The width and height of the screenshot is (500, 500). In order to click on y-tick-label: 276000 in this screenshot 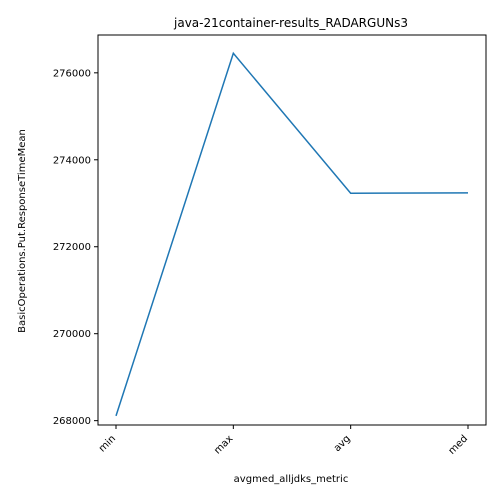, I will do `click(72, 73)`.